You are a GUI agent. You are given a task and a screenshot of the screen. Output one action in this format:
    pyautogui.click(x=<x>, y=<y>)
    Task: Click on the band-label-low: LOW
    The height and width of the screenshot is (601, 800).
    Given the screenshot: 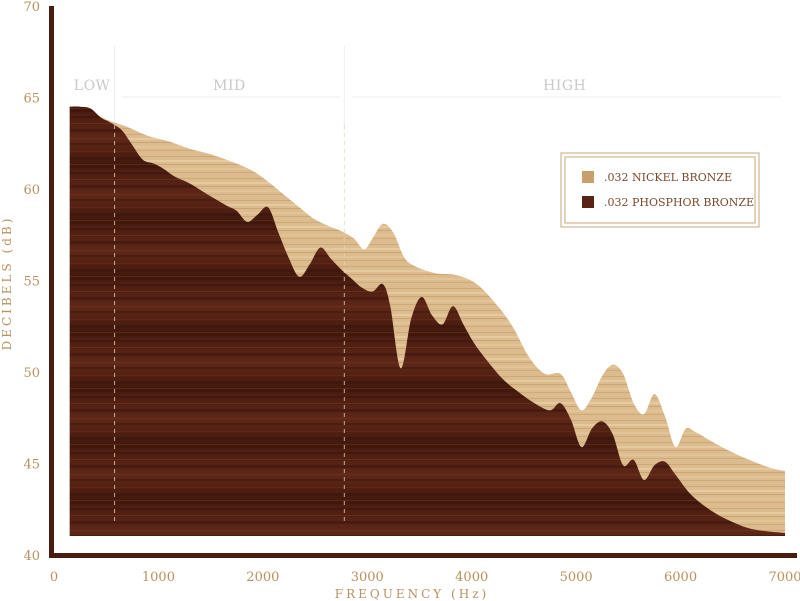 What is the action you would take?
    pyautogui.click(x=92, y=86)
    